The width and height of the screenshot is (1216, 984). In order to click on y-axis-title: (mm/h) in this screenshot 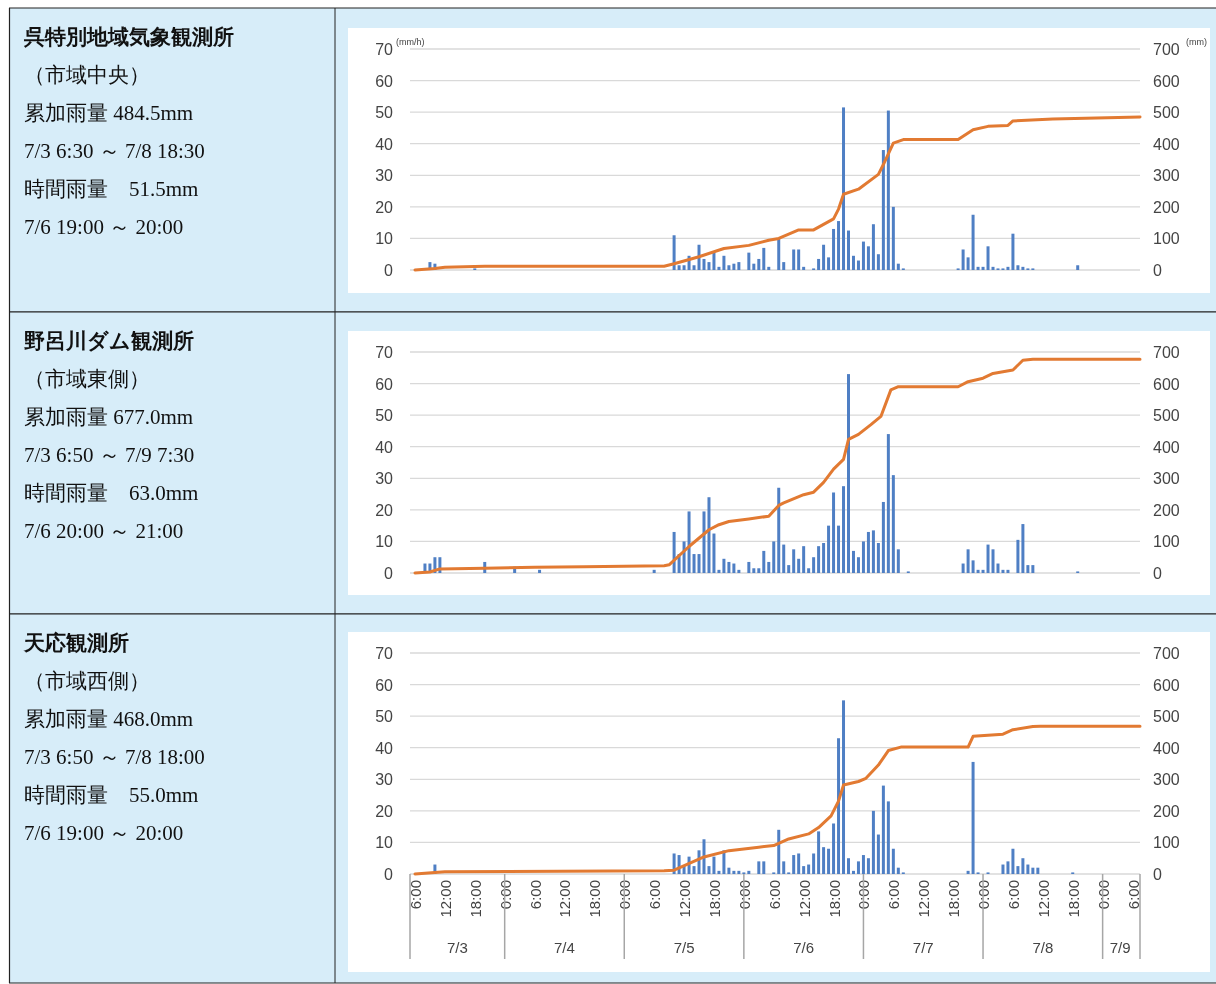, I will do `click(410, 42)`.